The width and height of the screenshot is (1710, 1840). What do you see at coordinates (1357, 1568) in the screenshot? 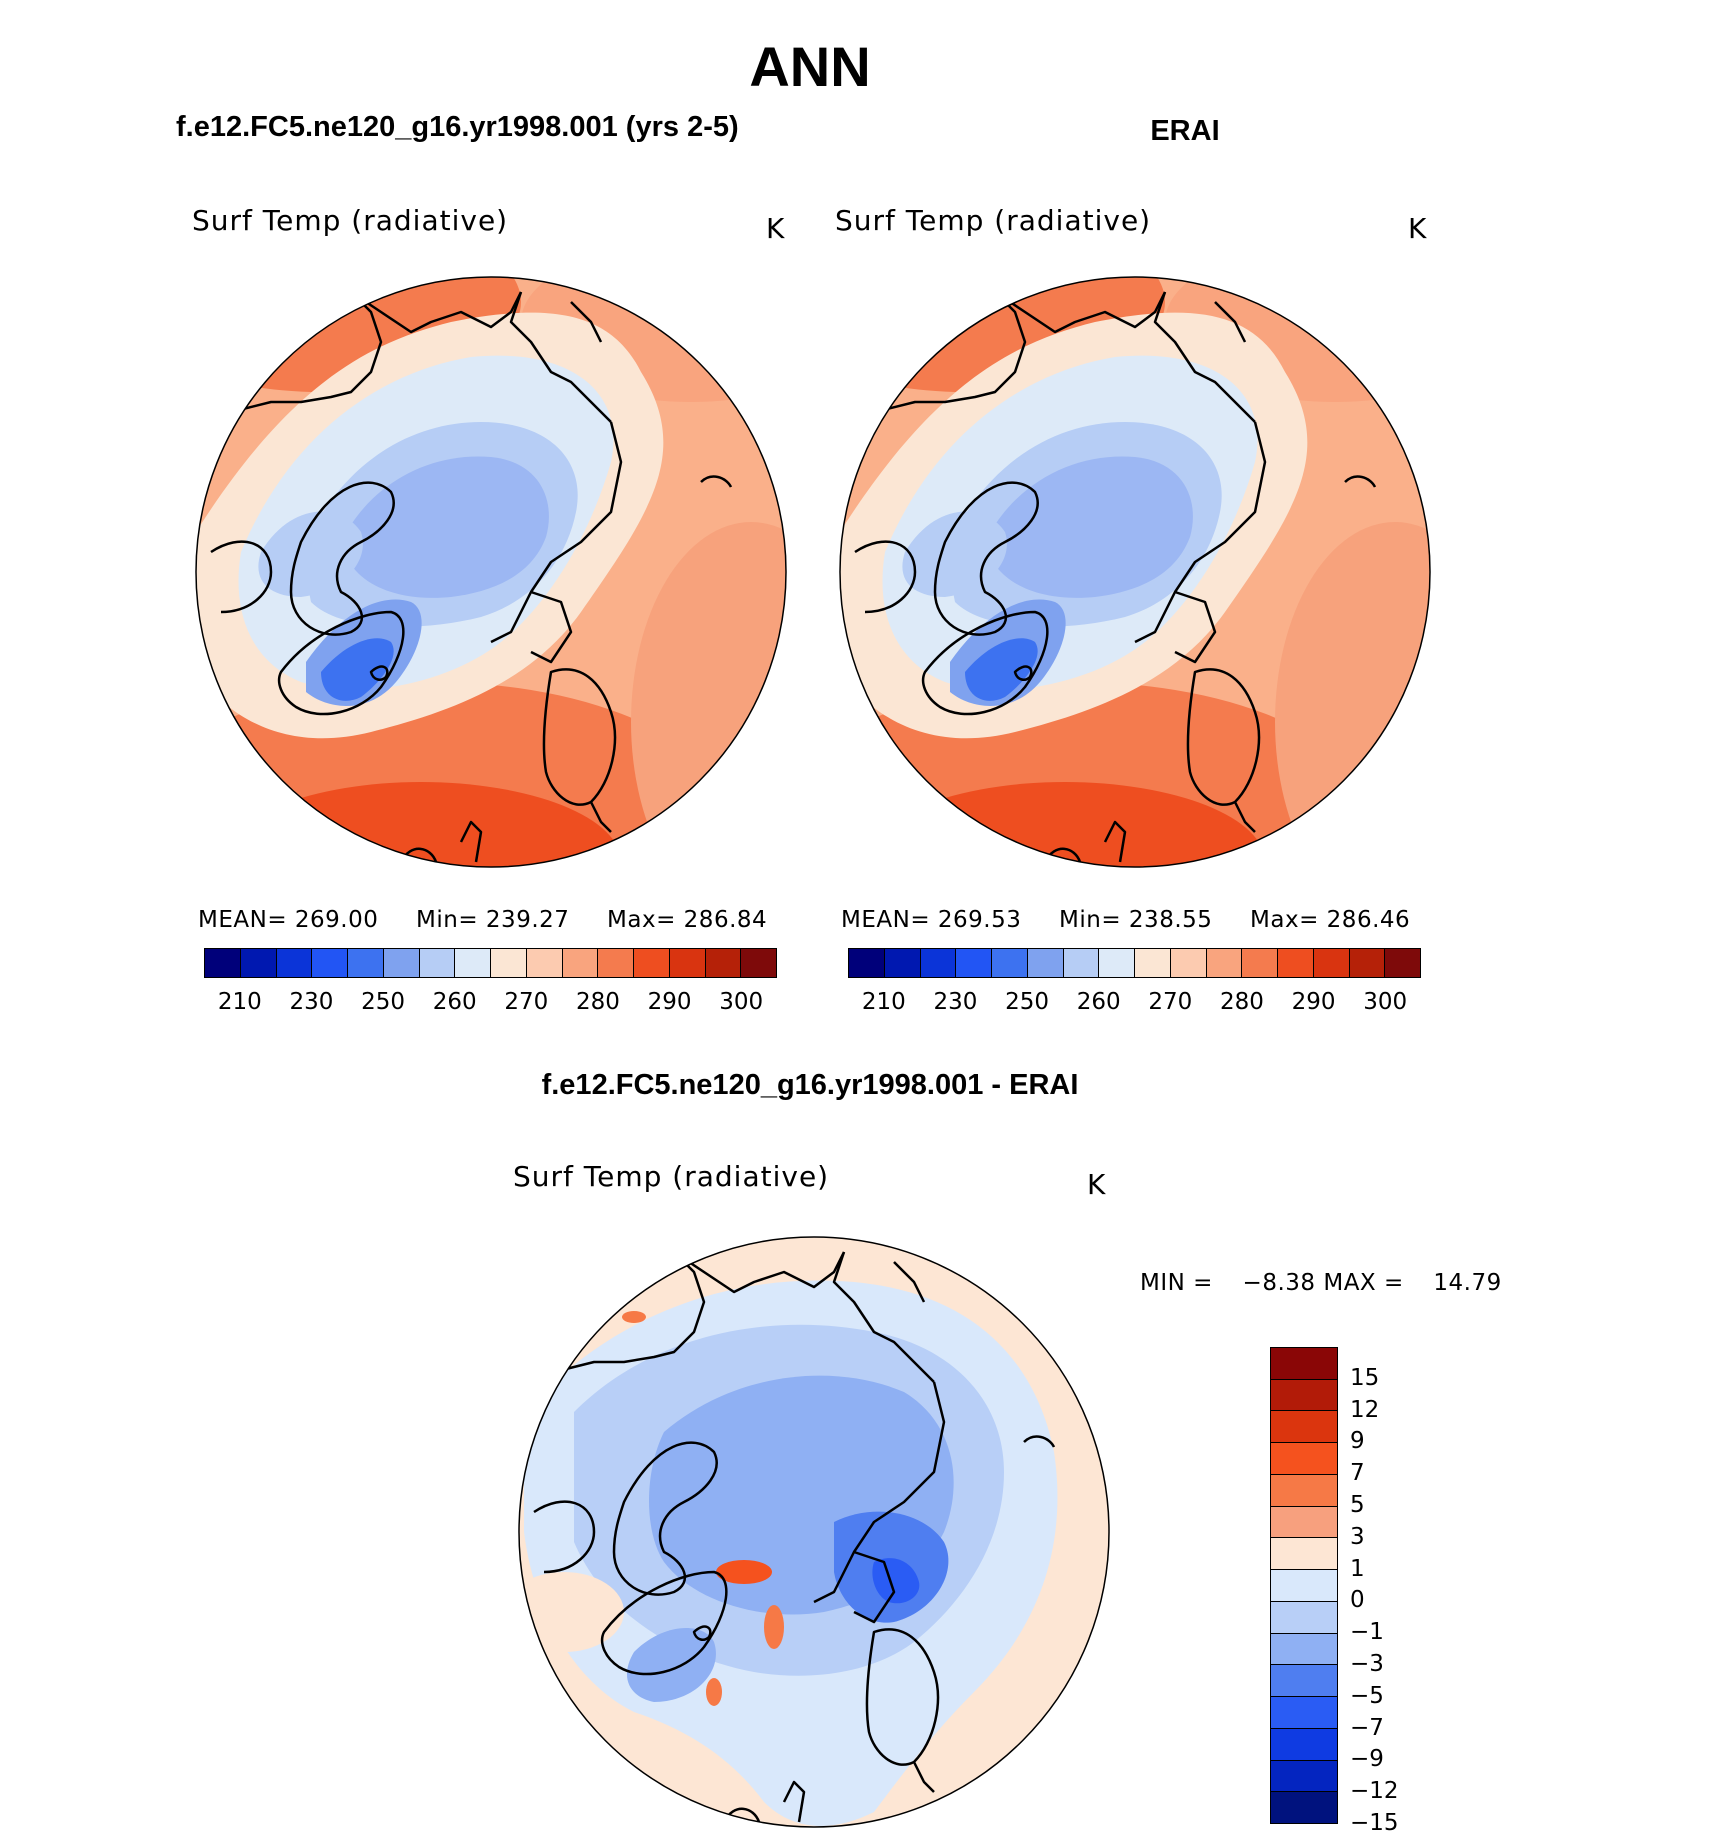
I see `diff-colorbar-tick-label: 1` at bounding box center [1357, 1568].